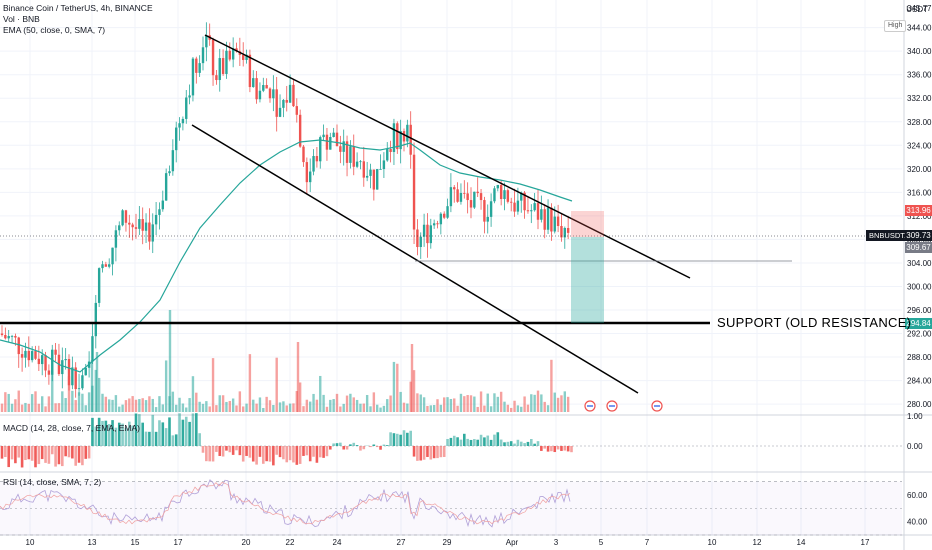 The image size is (932, 550). What do you see at coordinates (52, 482) in the screenshot?
I see `rsi-legend: RSI (14, close, SMA, 7, 2)` at bounding box center [52, 482].